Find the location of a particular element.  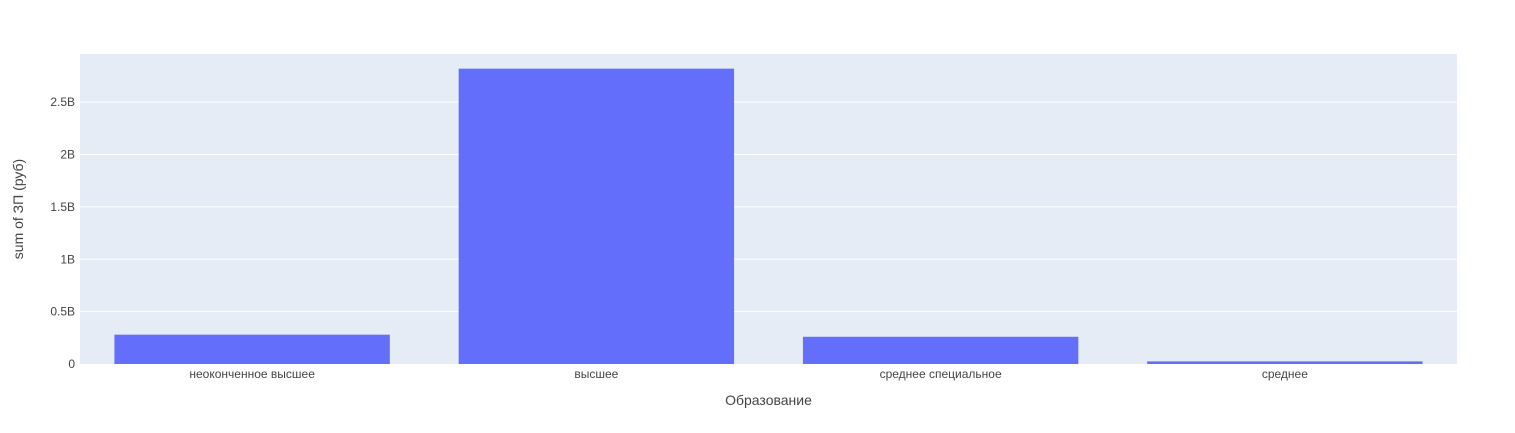

y-tick-labels: 0 0.5B 1B 1.5B 2B 2.5B is located at coordinates (62, 233).